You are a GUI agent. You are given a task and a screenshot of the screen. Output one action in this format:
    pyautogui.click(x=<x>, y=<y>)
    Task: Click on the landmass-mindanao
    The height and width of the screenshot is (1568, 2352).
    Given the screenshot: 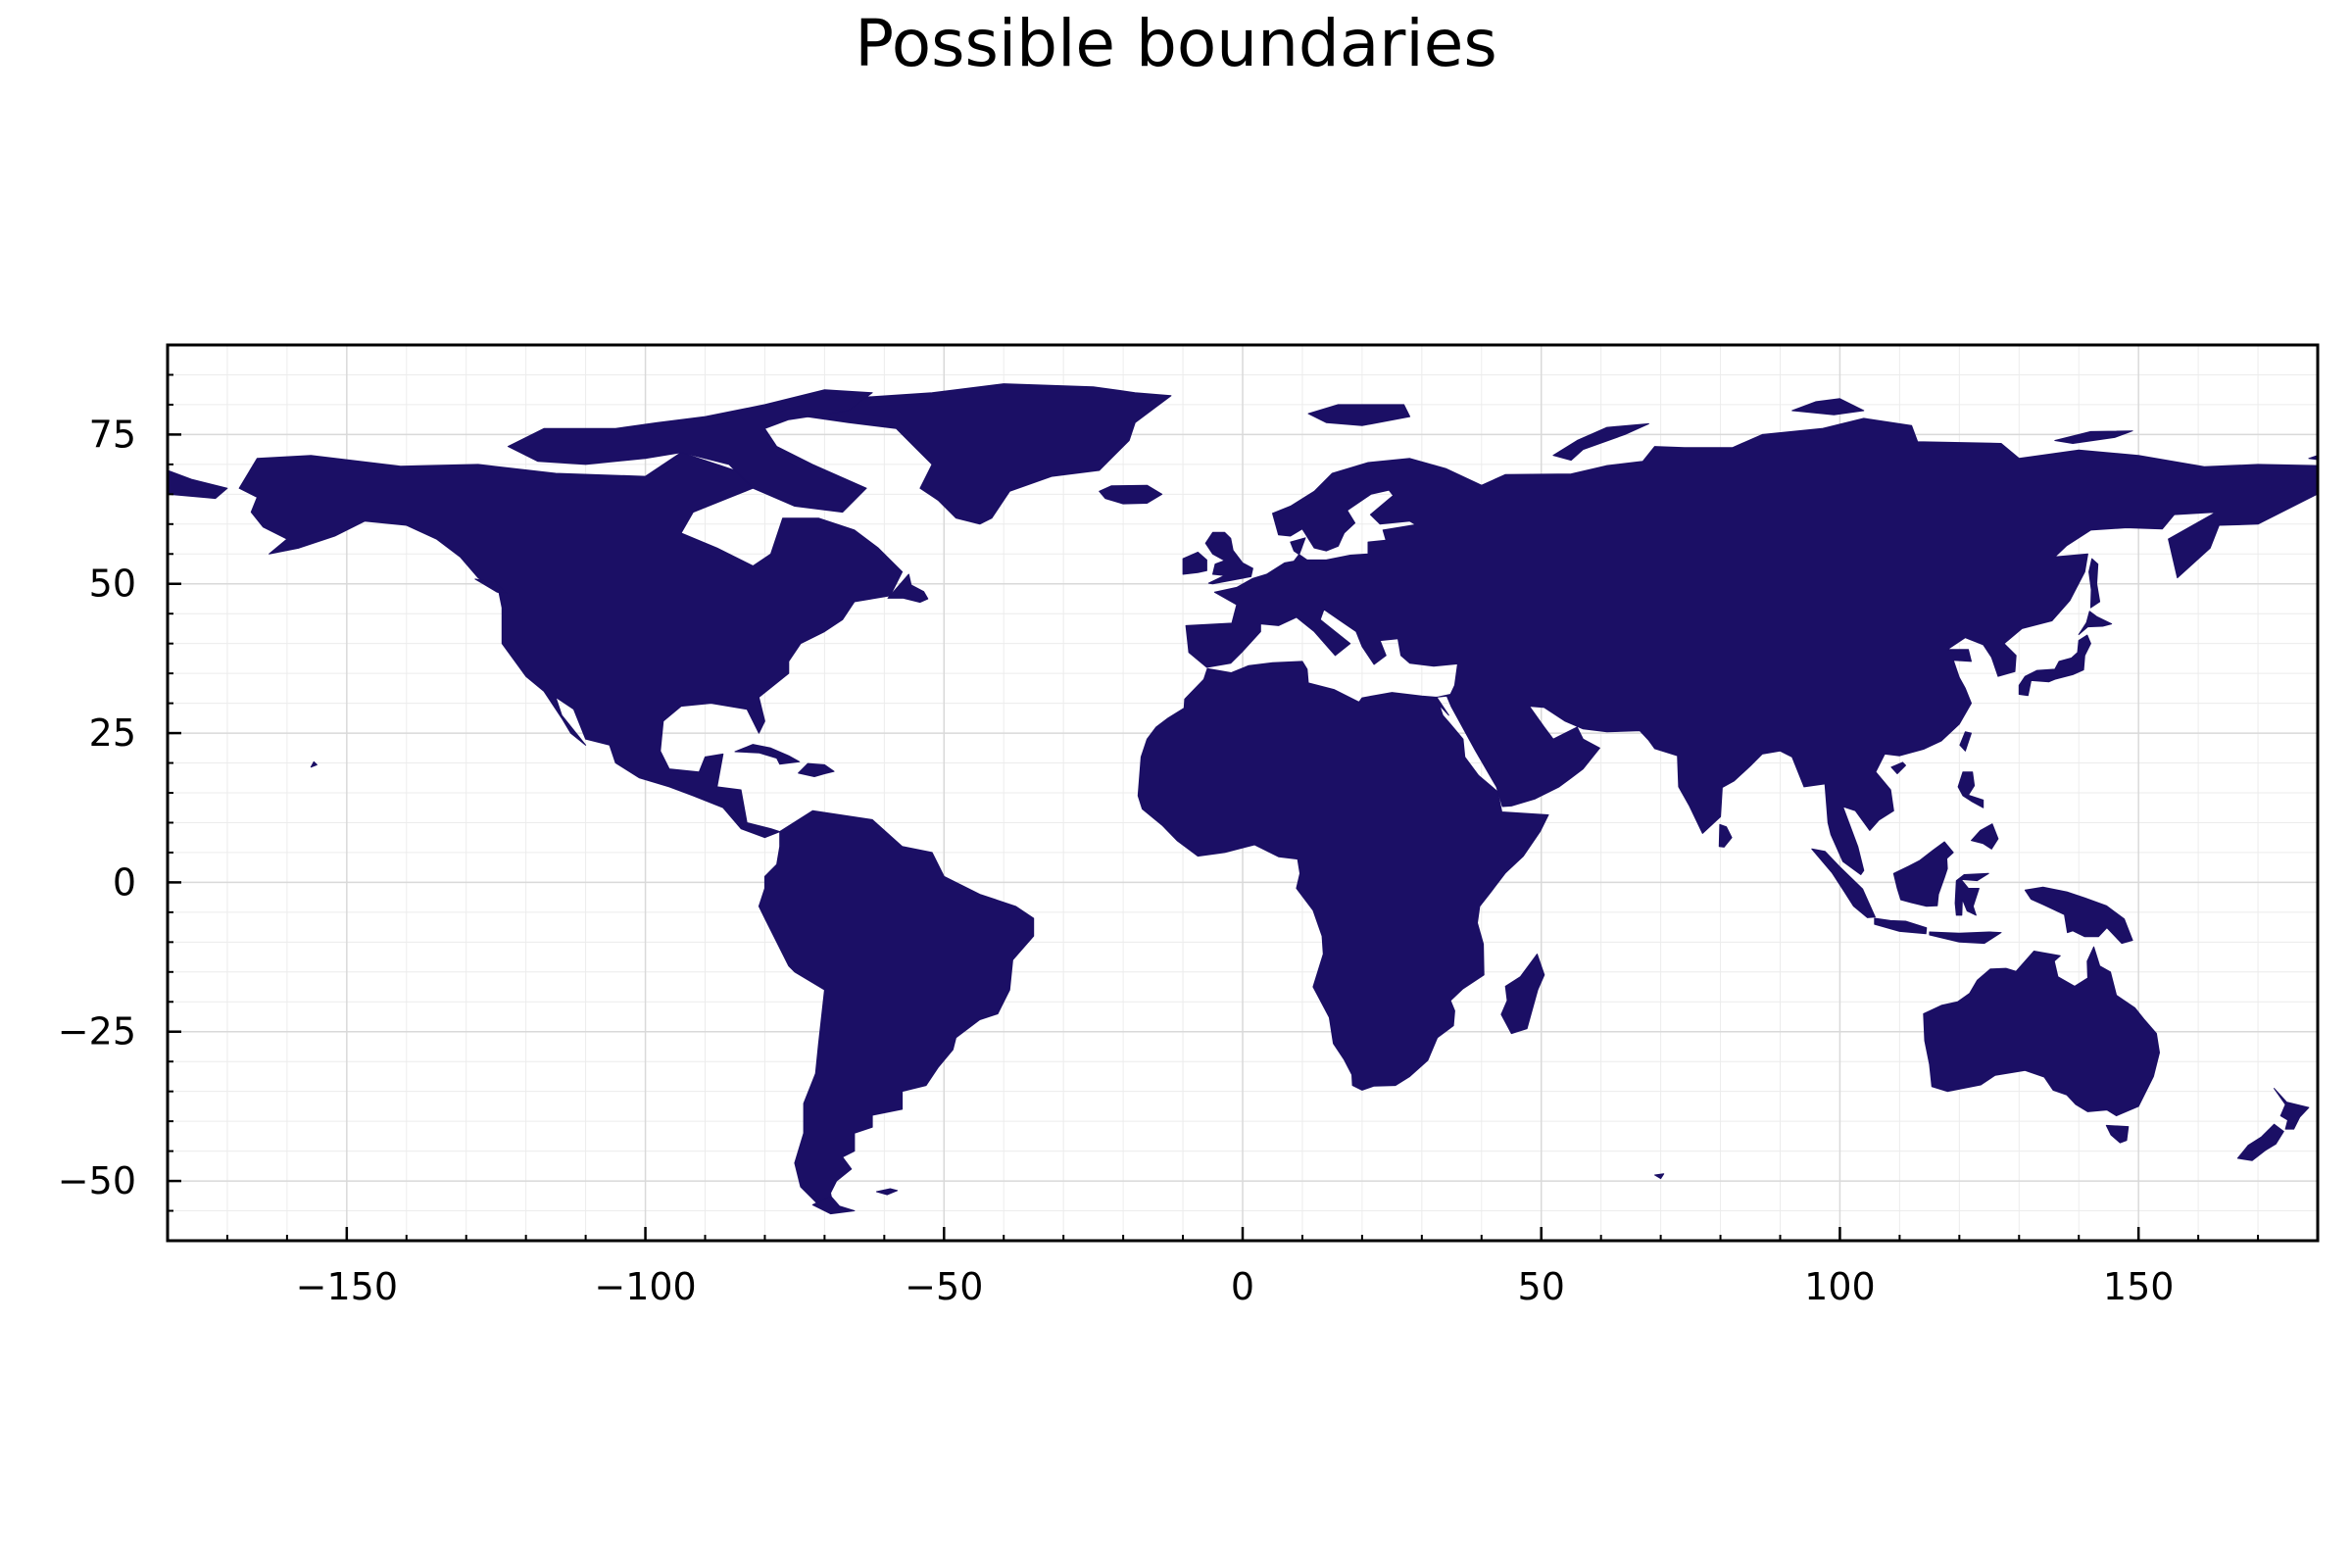 What is the action you would take?
    pyautogui.click(x=1985, y=836)
    